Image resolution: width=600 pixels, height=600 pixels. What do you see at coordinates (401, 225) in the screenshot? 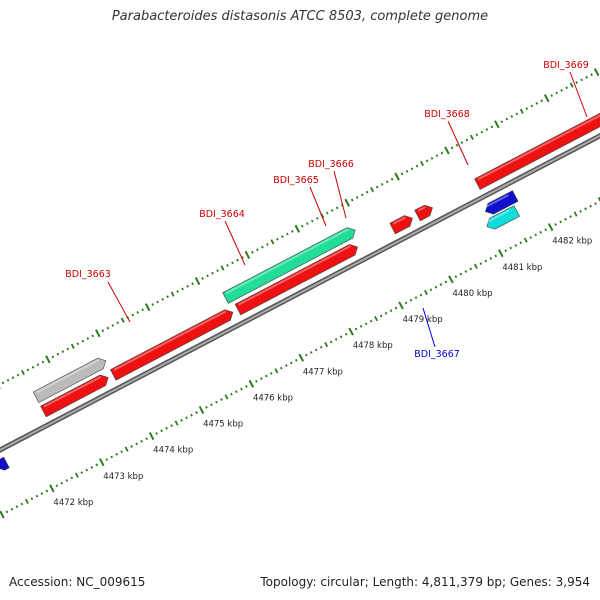
I see `gene-arrow-red` at bounding box center [401, 225].